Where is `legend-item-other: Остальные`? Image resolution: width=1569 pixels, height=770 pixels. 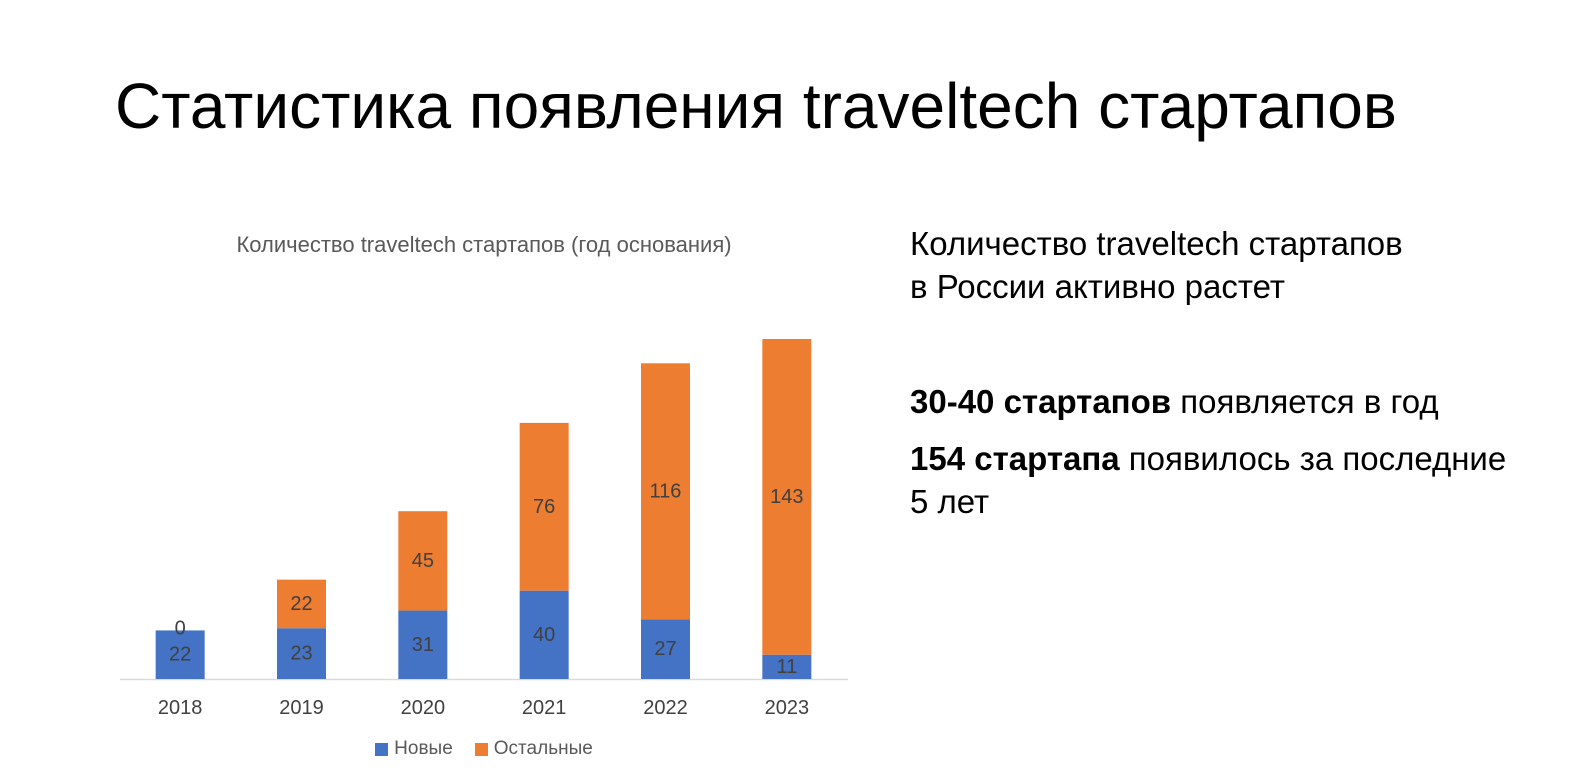
legend-item-other: Остальные is located at coordinates (533, 749).